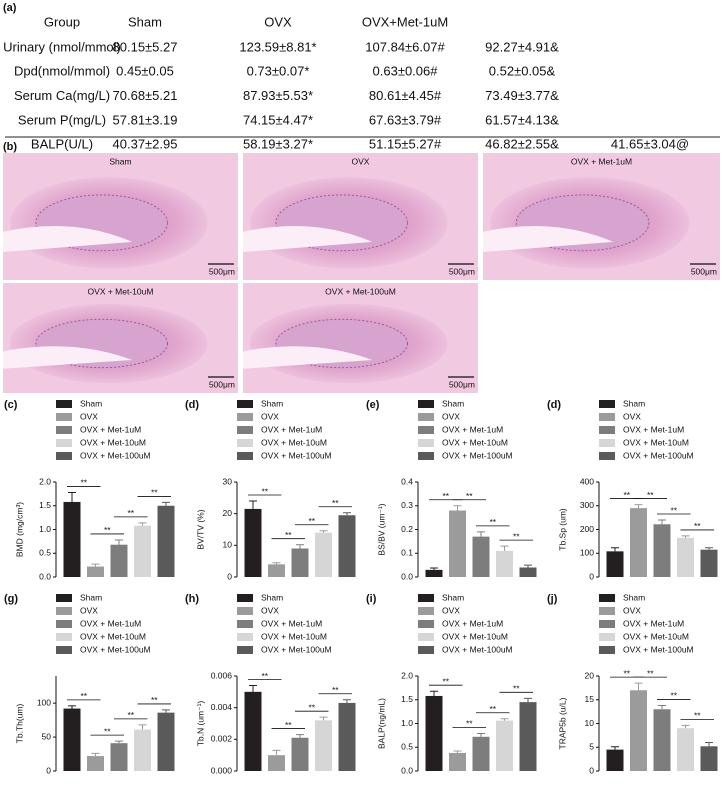 This screenshot has height=803, width=724. What do you see at coordinates (10, 147) in the screenshot?
I see `panel-label: (b)` at bounding box center [10, 147].